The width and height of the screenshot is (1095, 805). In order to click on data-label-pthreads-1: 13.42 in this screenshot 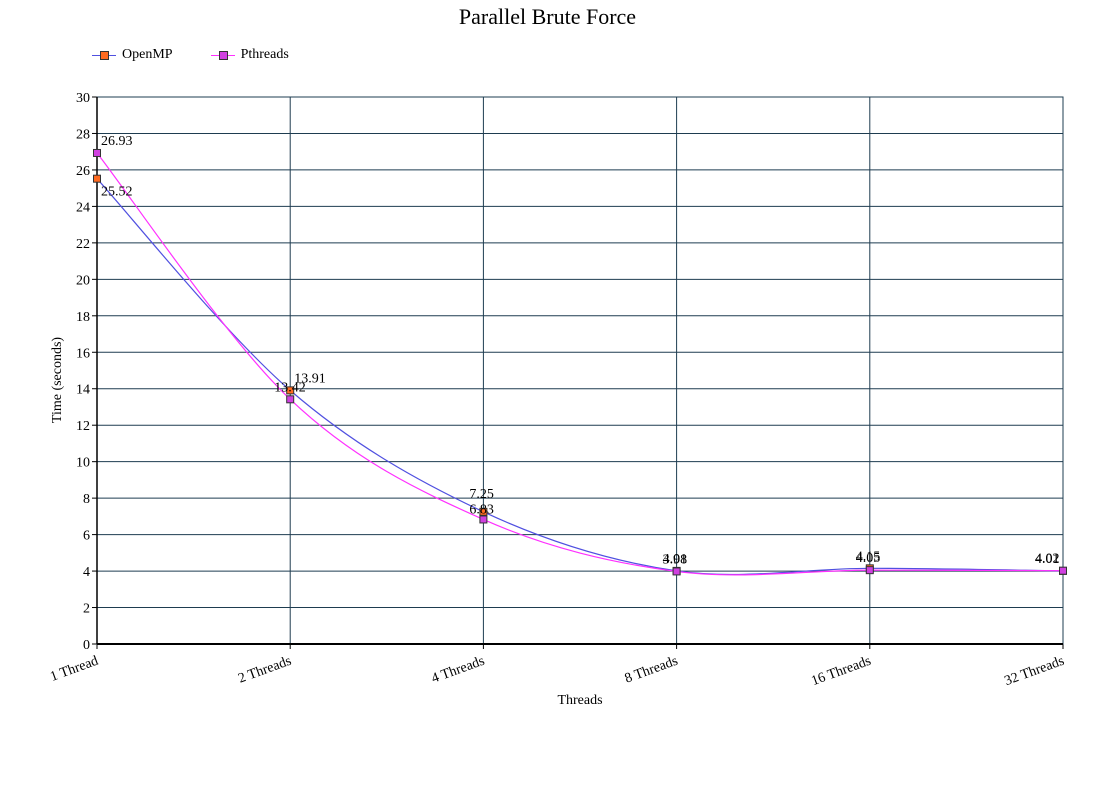, I will do `click(290, 387)`.